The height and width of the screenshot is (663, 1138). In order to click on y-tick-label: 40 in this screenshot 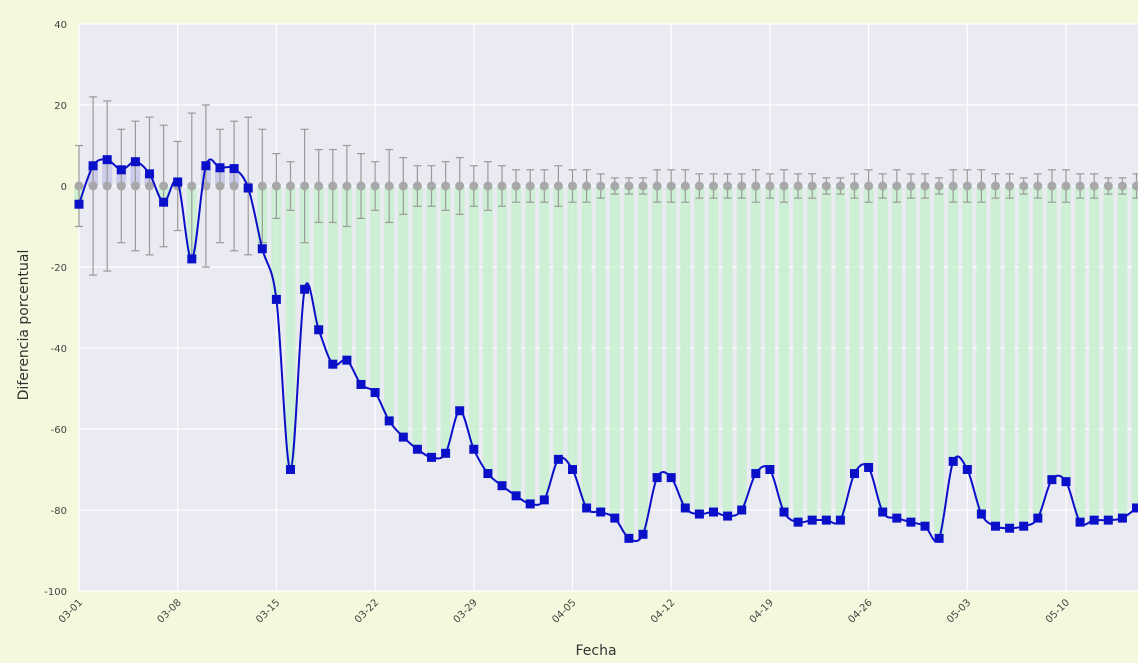, I will do `click(60, 25)`.